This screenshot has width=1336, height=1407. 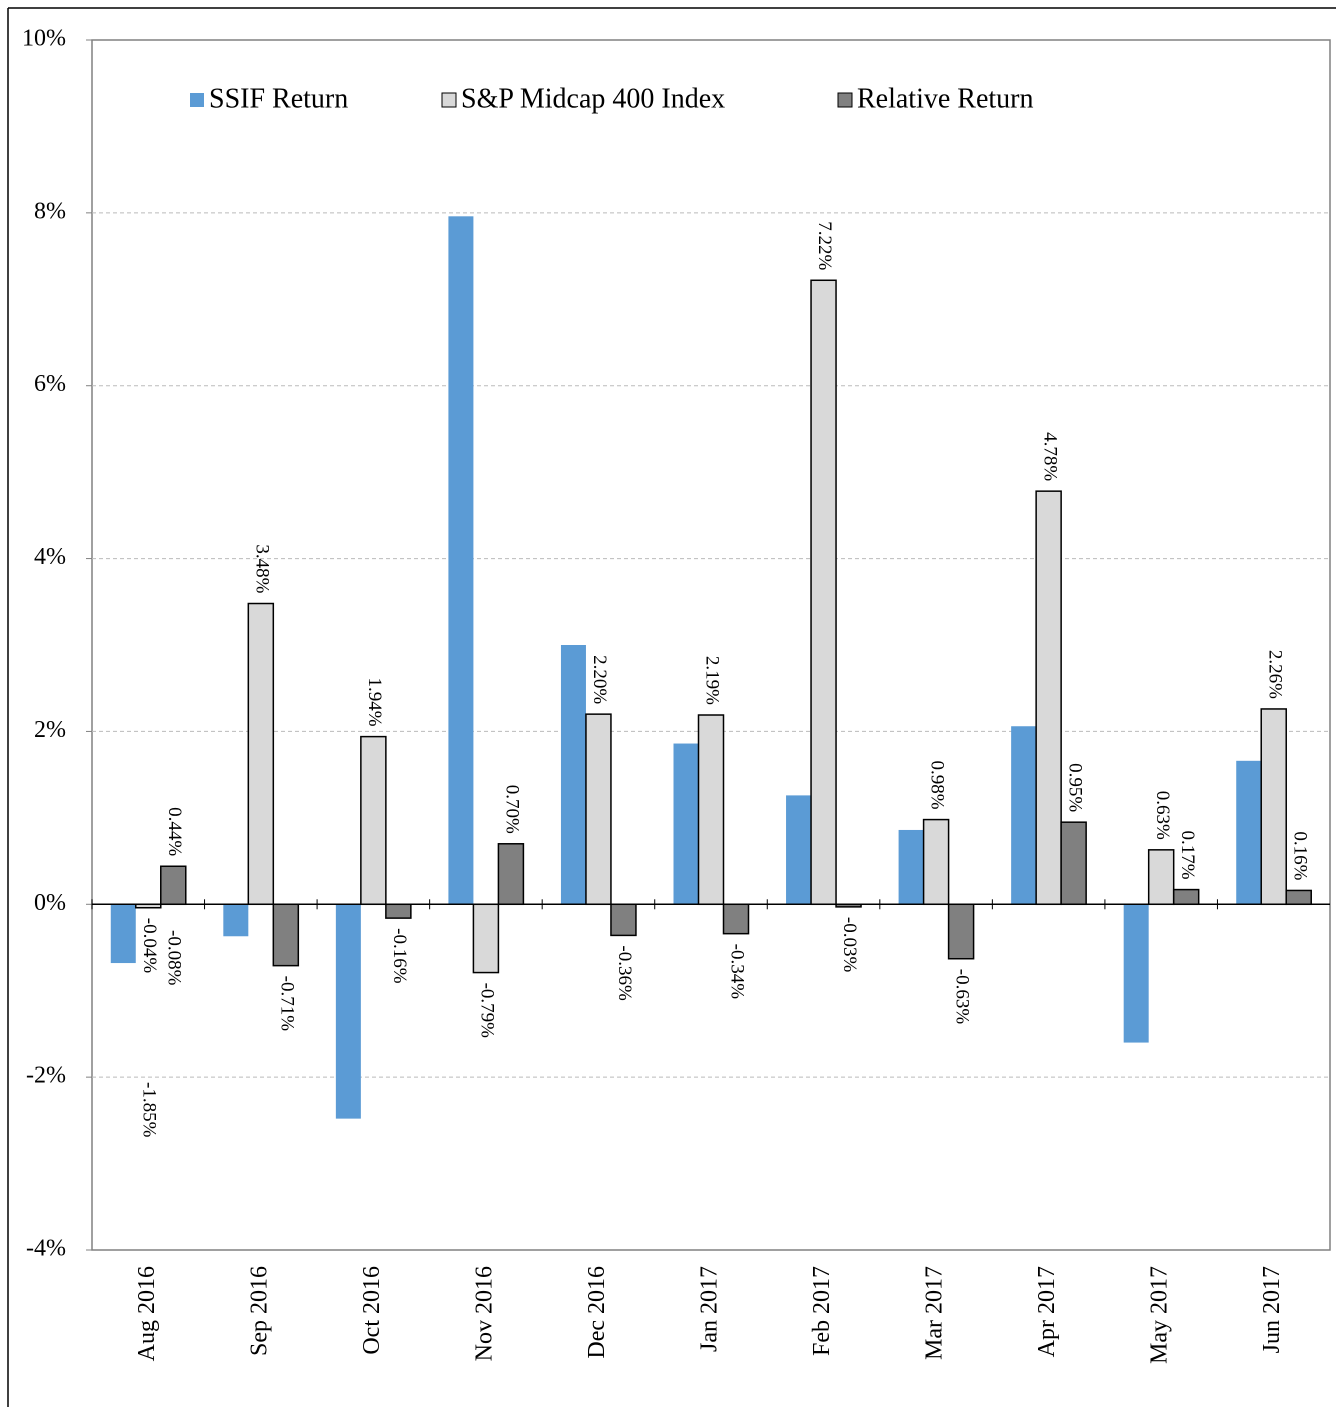 What do you see at coordinates (1272, 1309) in the screenshot?
I see `x-tick-label: Jun 2017` at bounding box center [1272, 1309].